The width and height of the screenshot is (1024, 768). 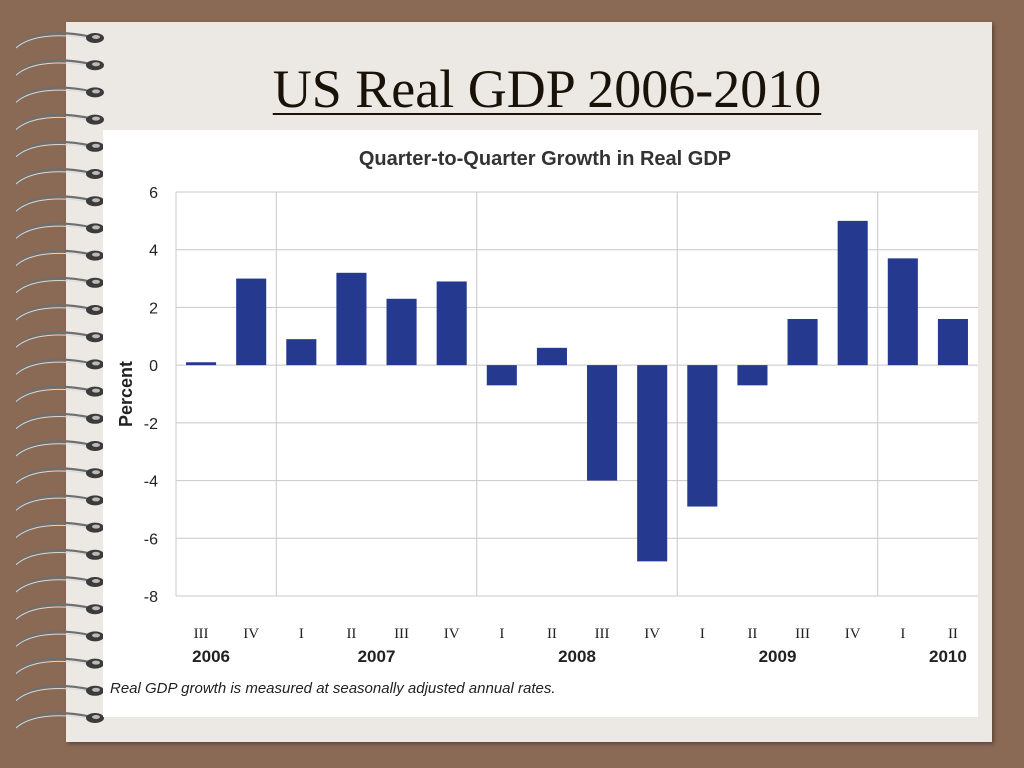 What do you see at coordinates (577, 656) in the screenshot?
I see `year-label: 2008` at bounding box center [577, 656].